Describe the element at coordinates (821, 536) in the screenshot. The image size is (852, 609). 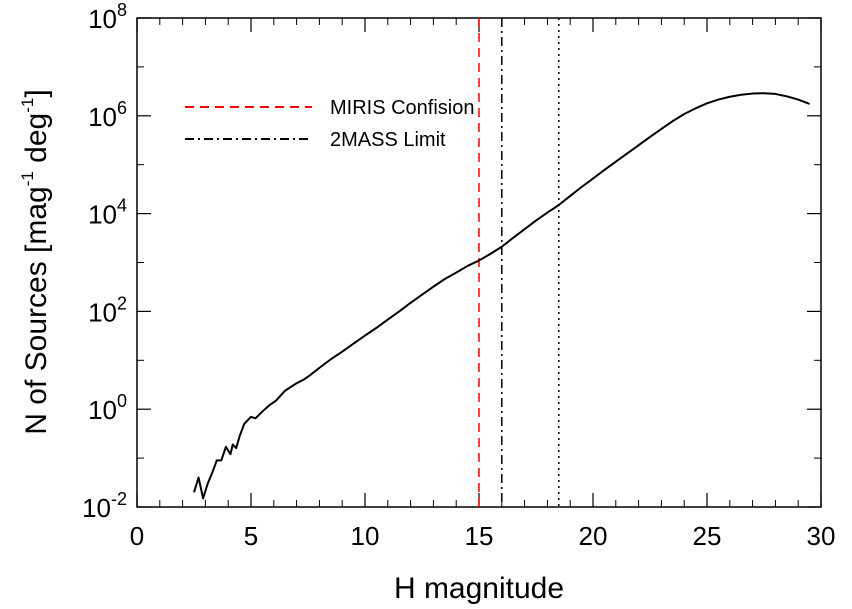
I see `x-tick-label: 30` at that location.